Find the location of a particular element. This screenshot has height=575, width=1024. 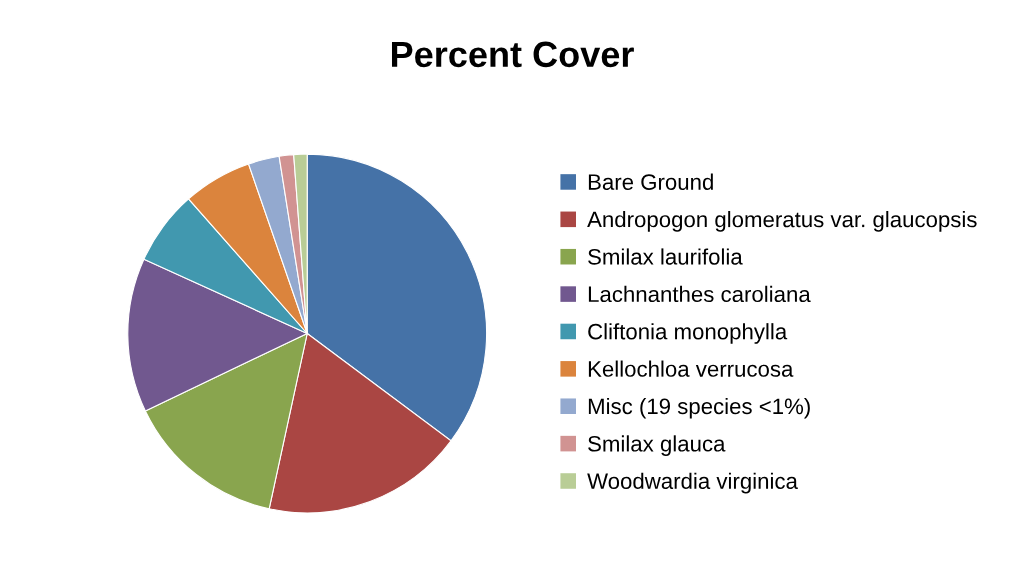

legend-label: Misc (19 species <1%) is located at coordinates (699, 408).